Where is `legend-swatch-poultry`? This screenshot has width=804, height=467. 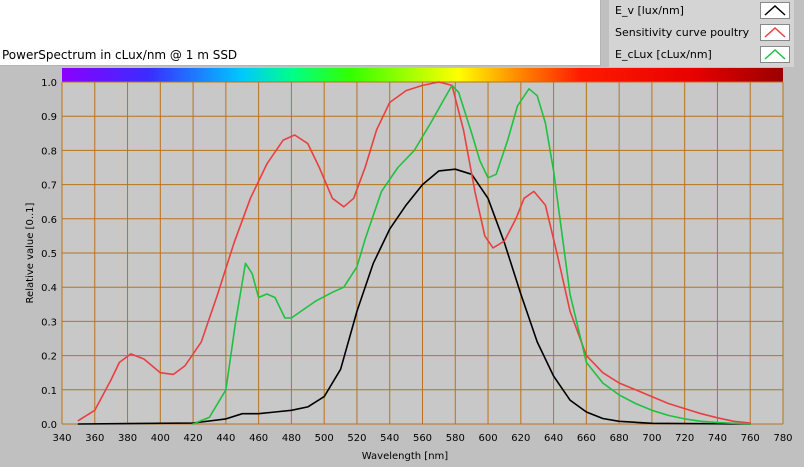
legend-swatch-poultry is located at coordinates (775, 32).